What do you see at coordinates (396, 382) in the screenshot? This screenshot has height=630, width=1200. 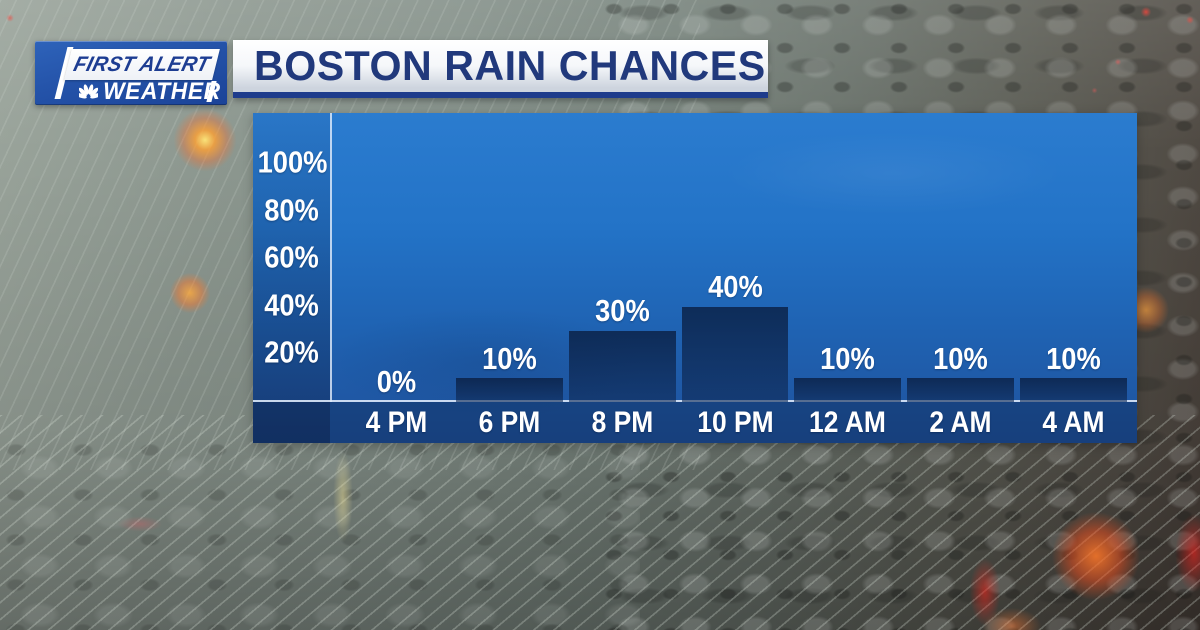 I see `bar-value-label: 0%` at bounding box center [396, 382].